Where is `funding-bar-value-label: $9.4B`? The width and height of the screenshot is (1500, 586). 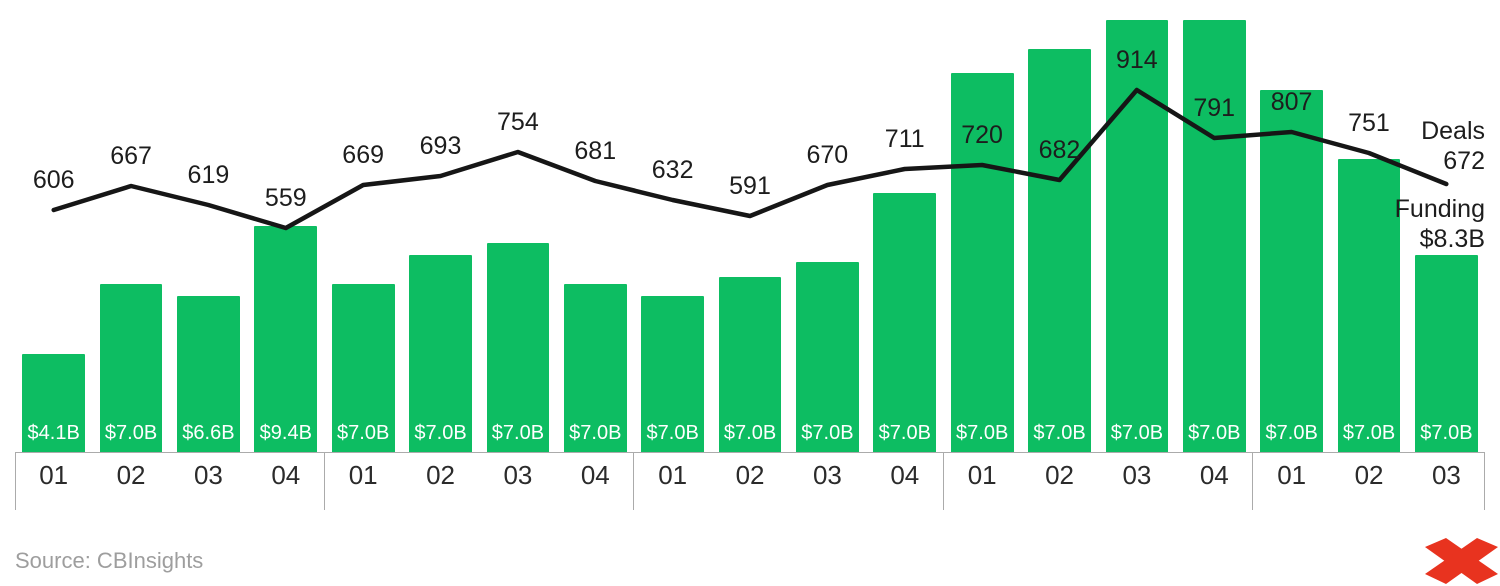 funding-bar-value-label: $9.4B is located at coordinates (285, 433).